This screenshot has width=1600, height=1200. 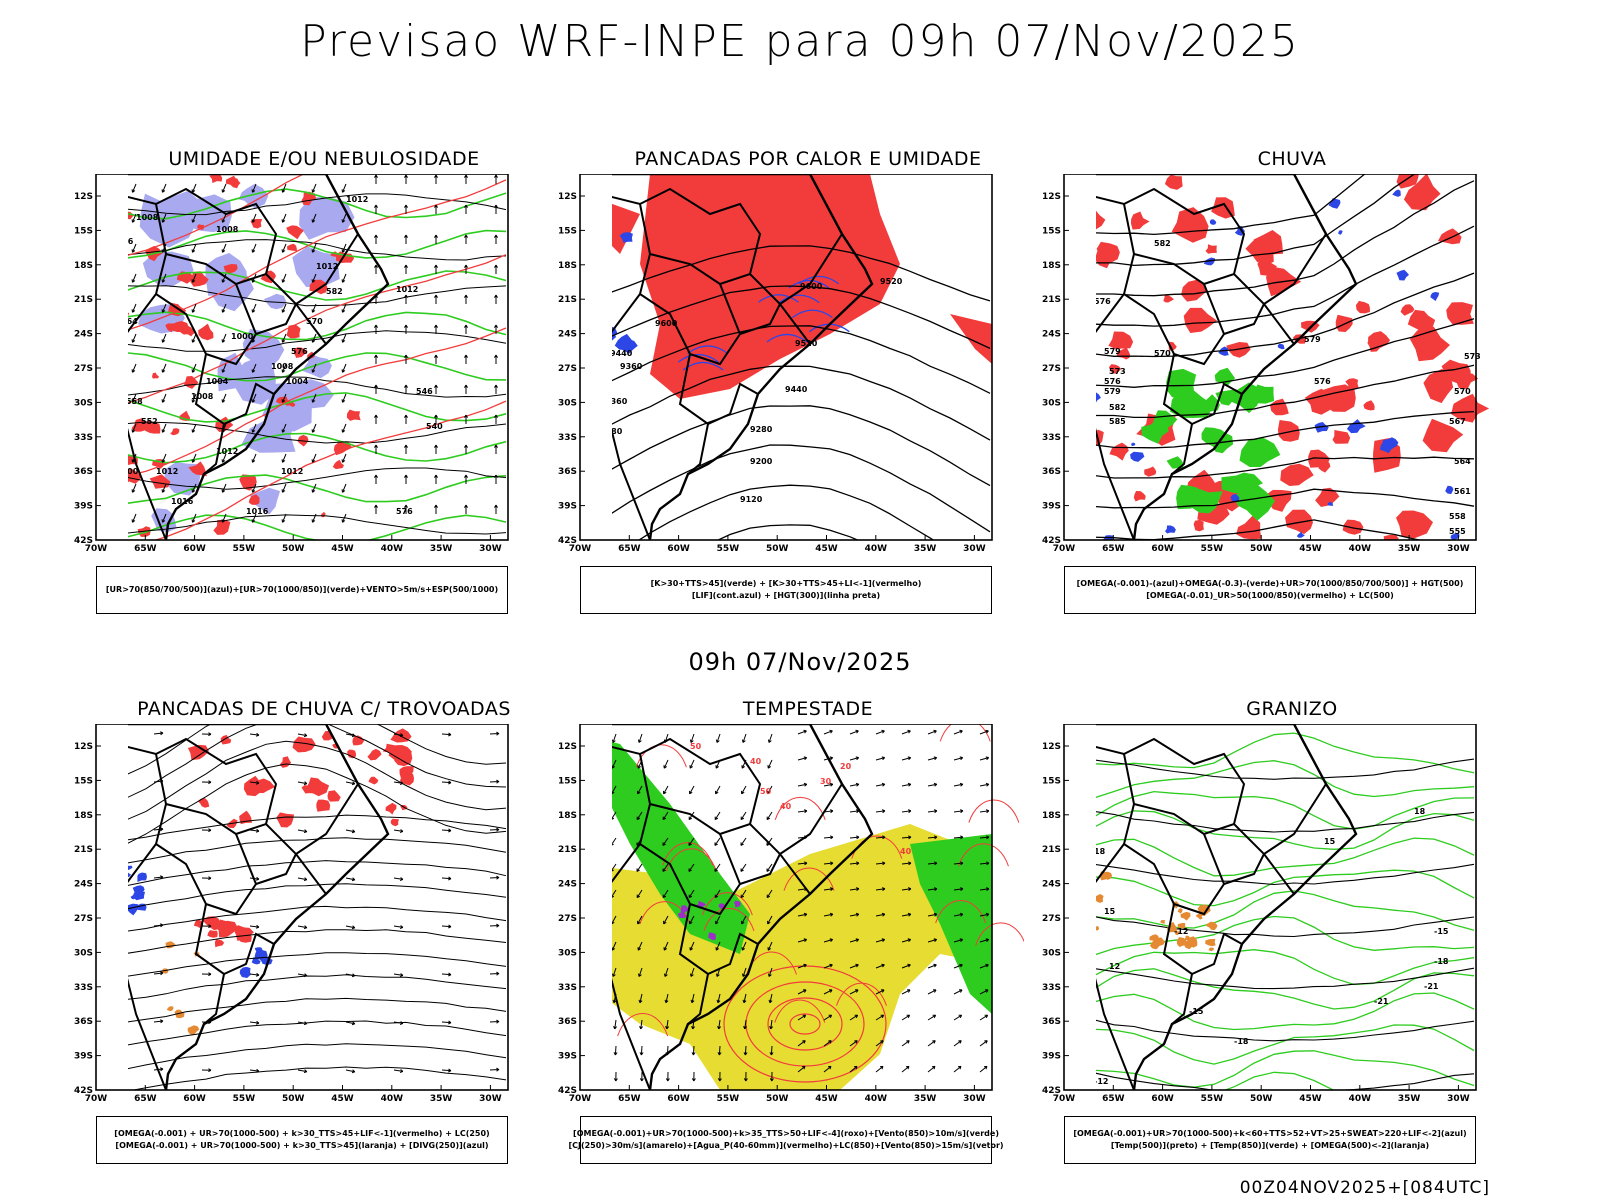 What do you see at coordinates (1076, 907) in the screenshot?
I see `omega500-area` at bounding box center [1076, 907].